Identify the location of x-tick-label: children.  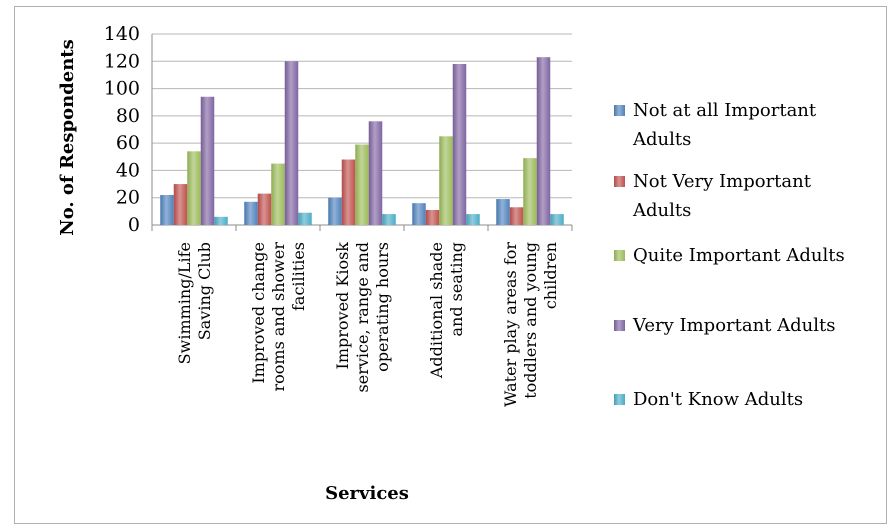
(550, 275).